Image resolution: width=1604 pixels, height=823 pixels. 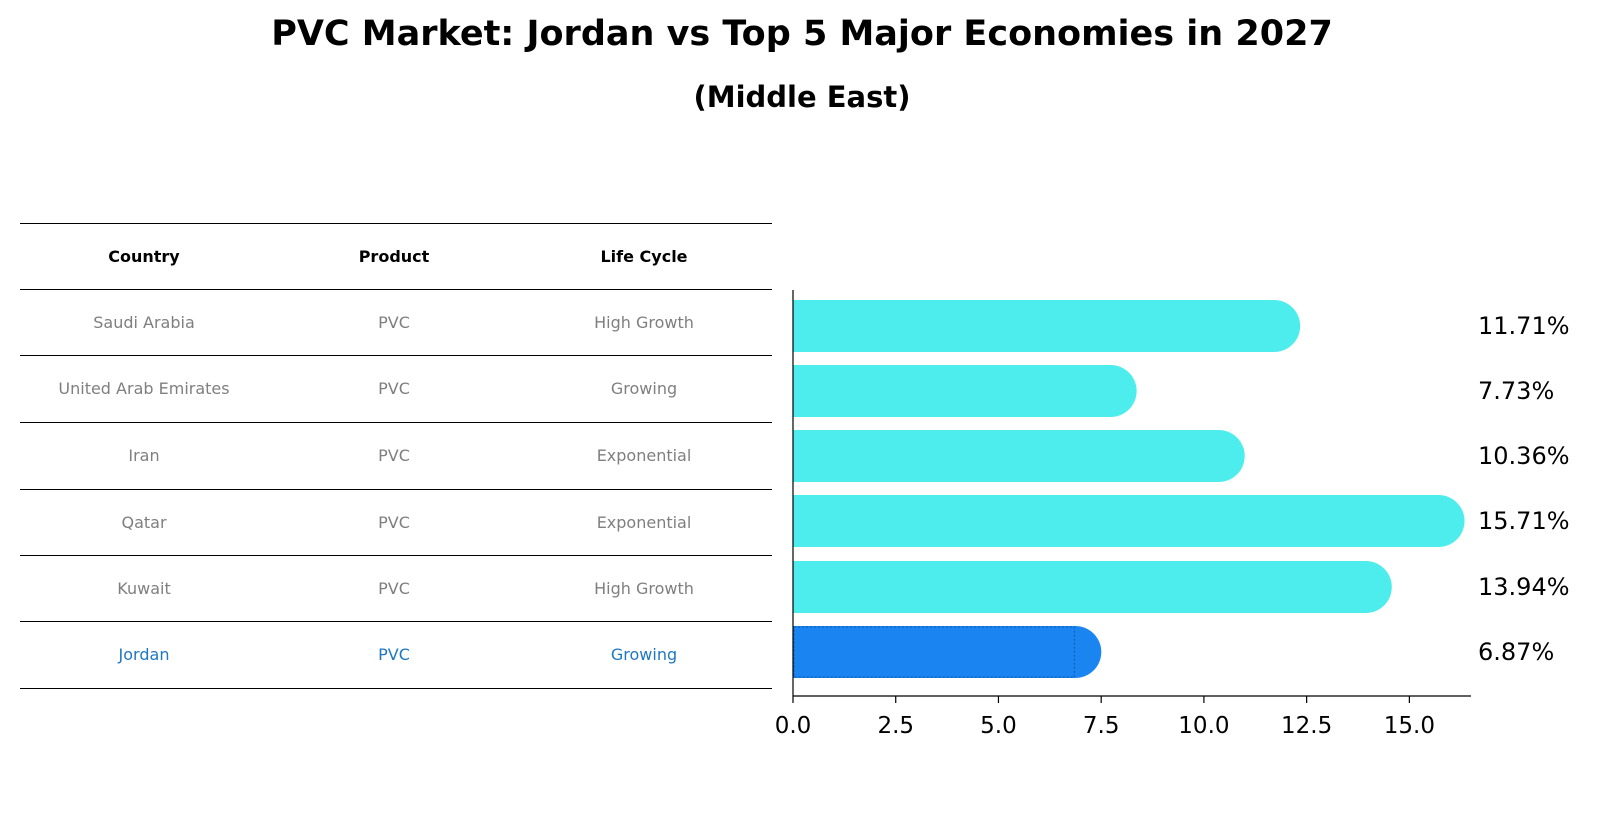 What do you see at coordinates (1524, 326) in the screenshot?
I see `bar-value-label: 11.71%` at bounding box center [1524, 326].